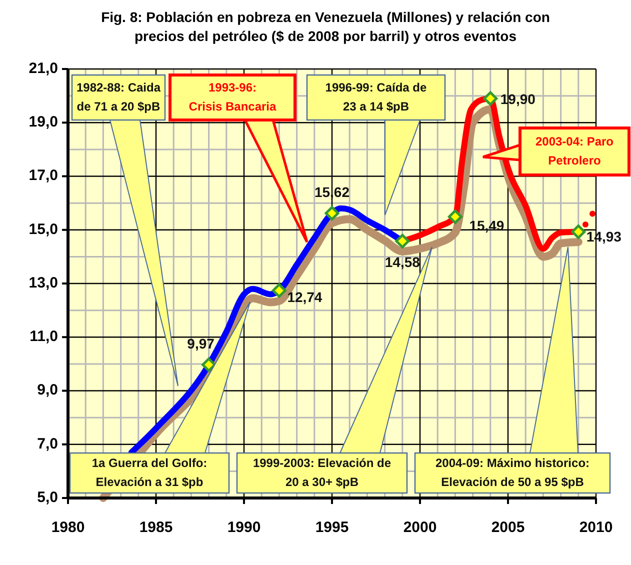 The width and height of the screenshot is (631, 565). What do you see at coordinates (43, 68) in the screenshot?
I see `y-tick-label: 21,0` at bounding box center [43, 68].